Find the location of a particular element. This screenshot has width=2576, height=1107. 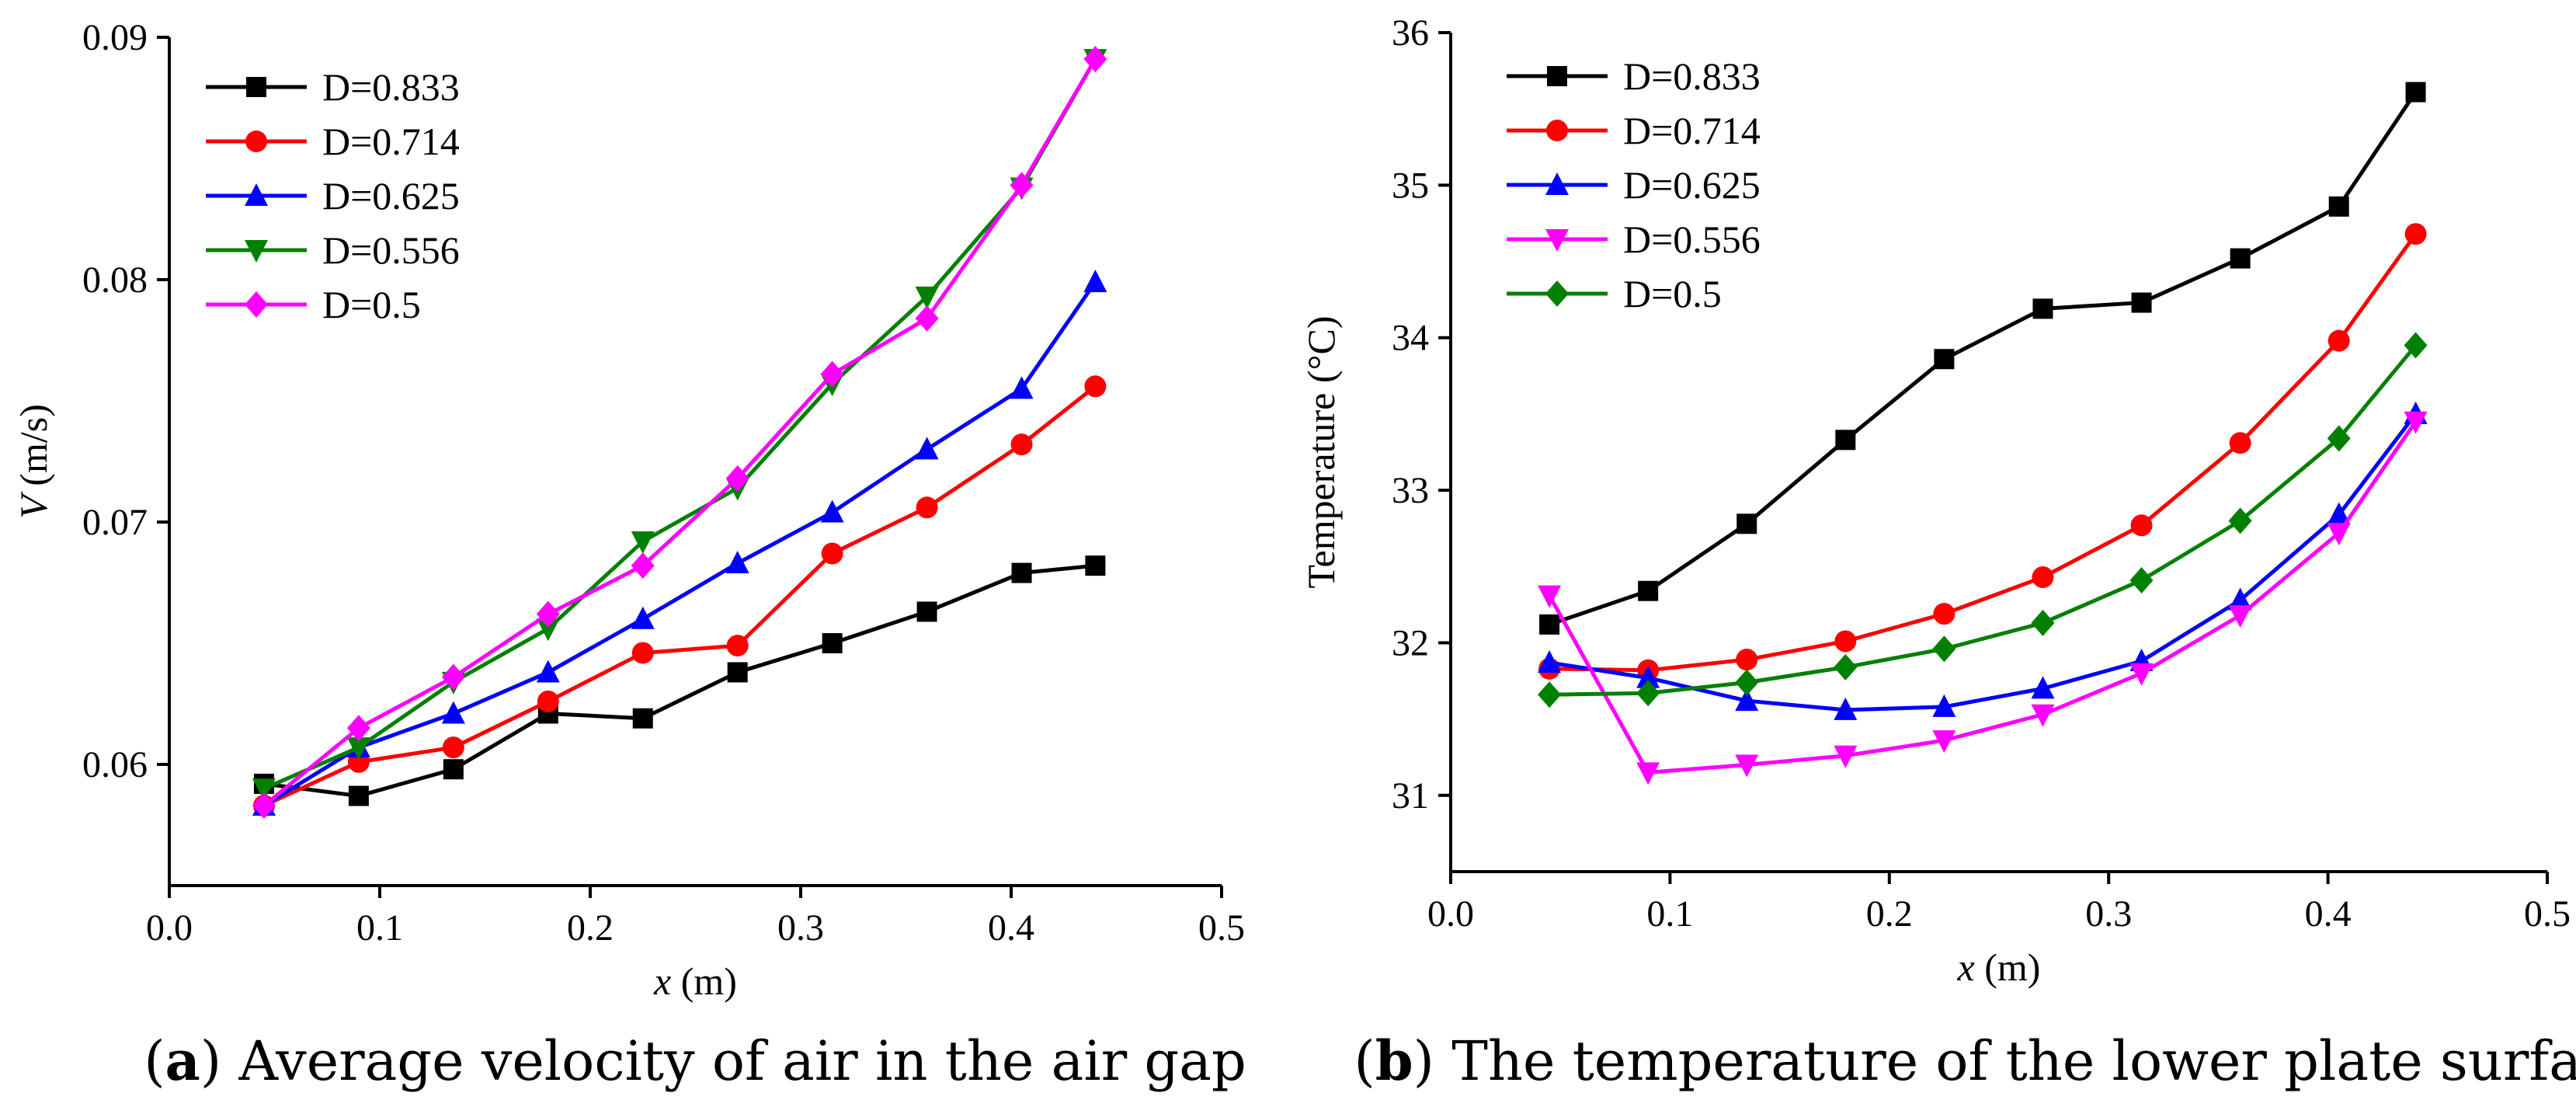

x-tick-label: 0.5 is located at coordinates (1221, 928).